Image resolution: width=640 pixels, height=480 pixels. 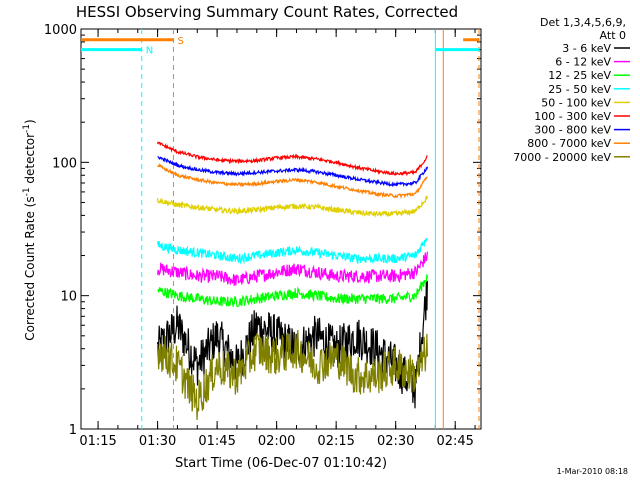 I want to click on y-axis-label: Corrected Count Rate (s-1 detector-1), so click(x=29, y=229).